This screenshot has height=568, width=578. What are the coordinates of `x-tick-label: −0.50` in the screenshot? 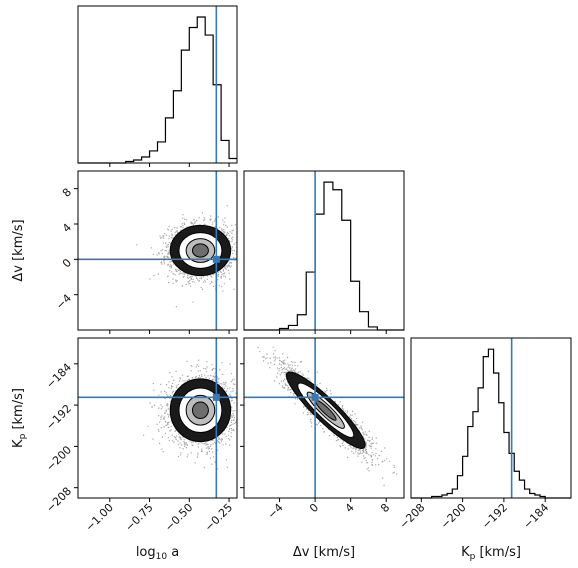 It's located at (178, 517).